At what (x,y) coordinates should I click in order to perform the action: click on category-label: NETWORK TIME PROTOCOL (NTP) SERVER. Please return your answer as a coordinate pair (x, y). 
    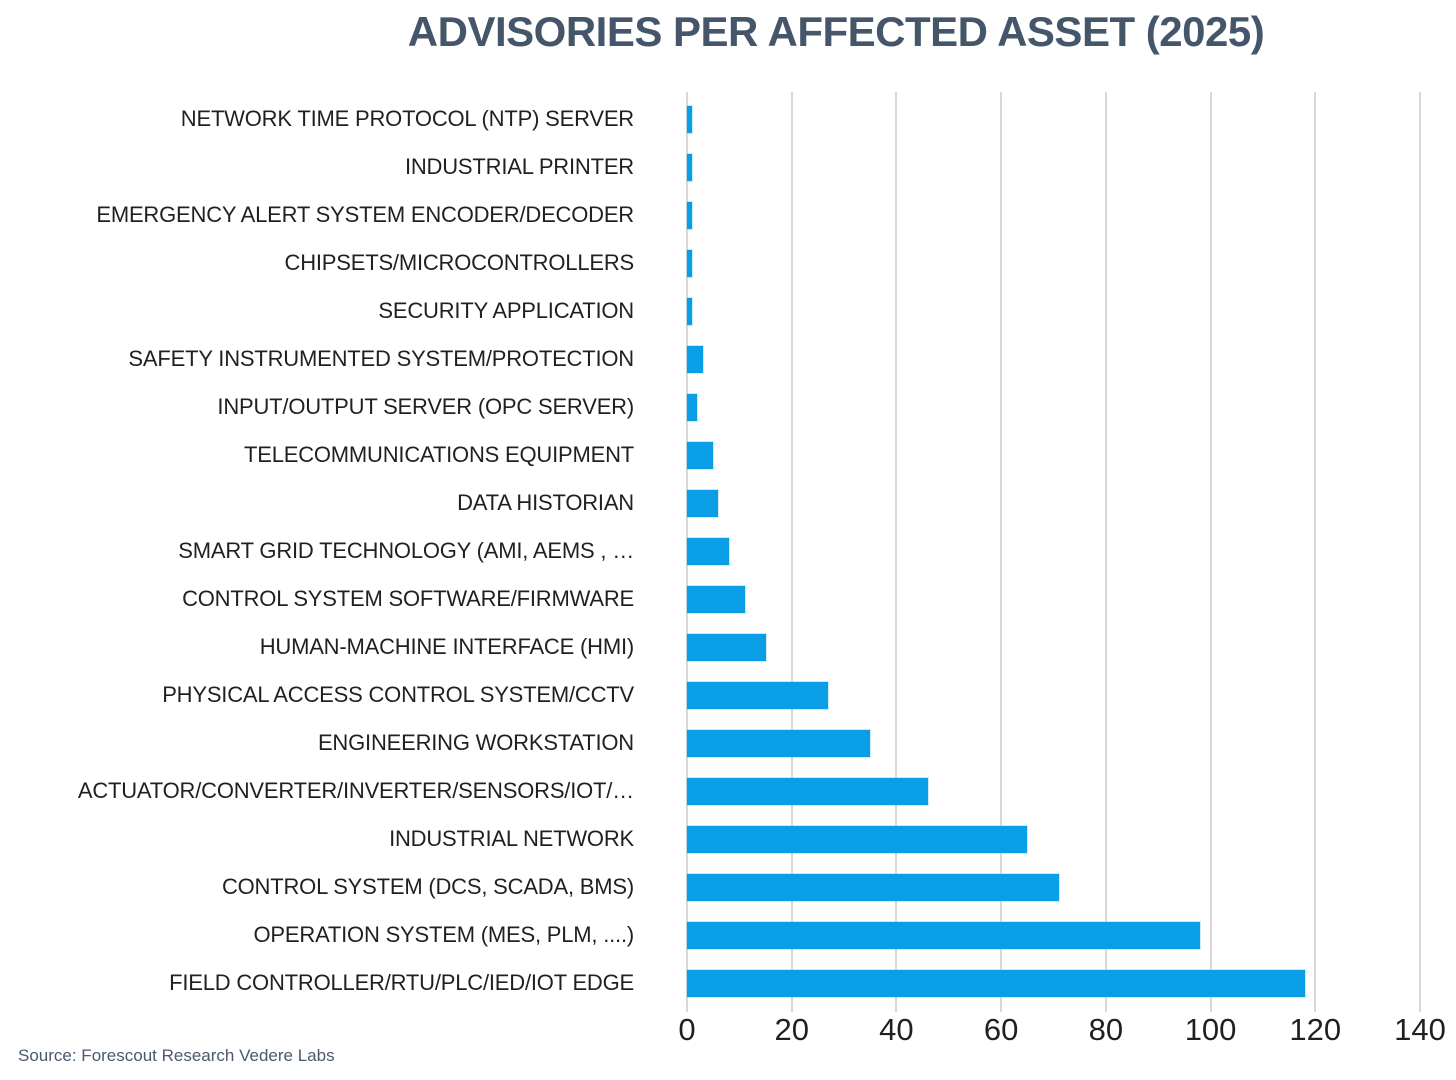
    Looking at the image, I should click on (407, 118).